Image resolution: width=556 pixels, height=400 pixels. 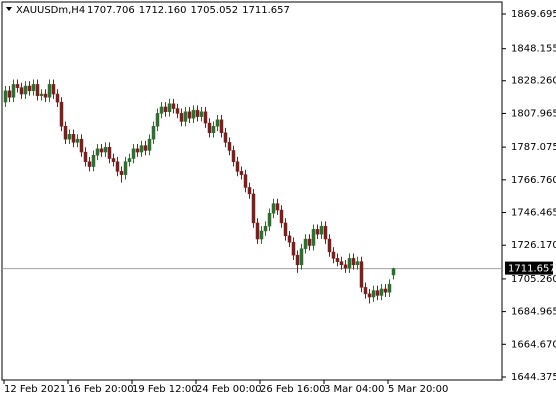 I want to click on y-tick-label: 1664.670, so click(x=533, y=344).